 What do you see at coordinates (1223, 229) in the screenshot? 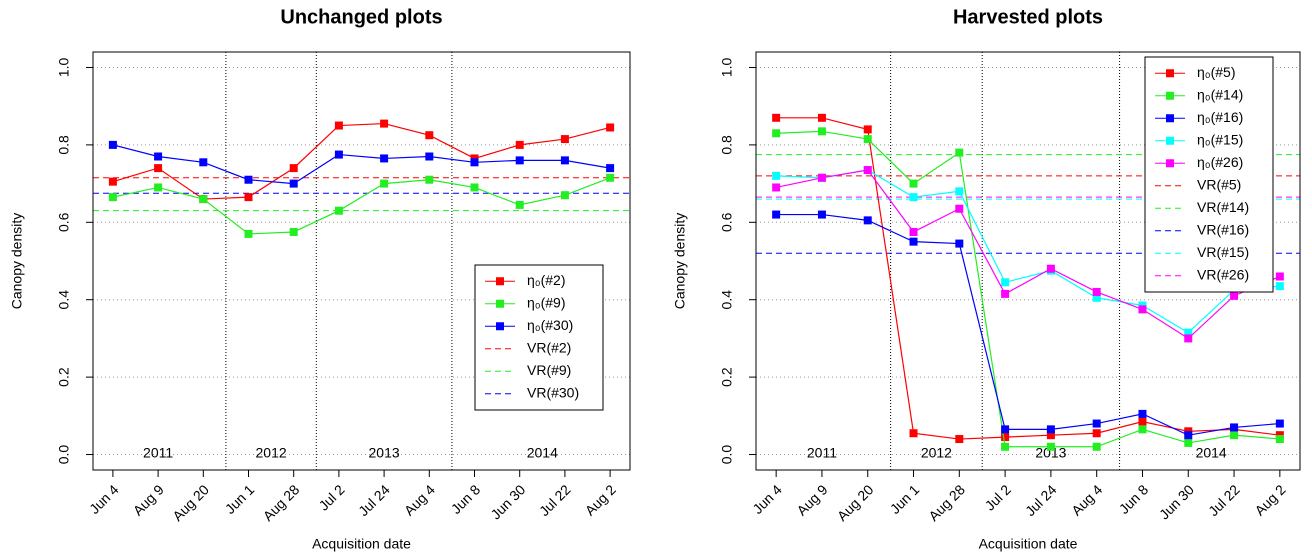
I see `legend-label: VR(#16)` at bounding box center [1223, 229].